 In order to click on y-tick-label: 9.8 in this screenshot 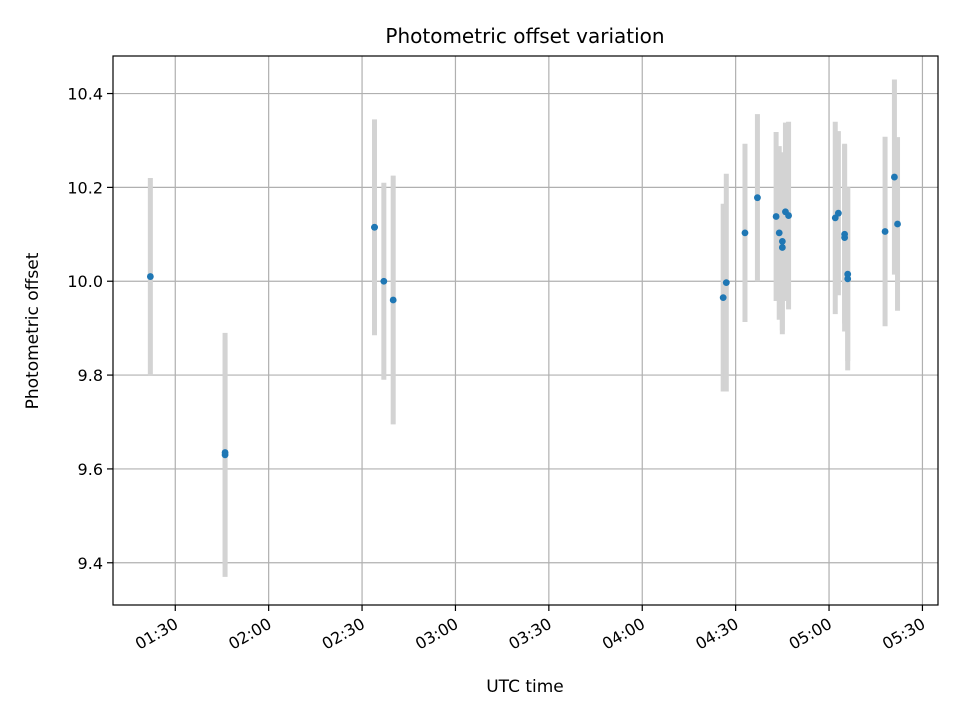, I will do `click(90, 375)`.